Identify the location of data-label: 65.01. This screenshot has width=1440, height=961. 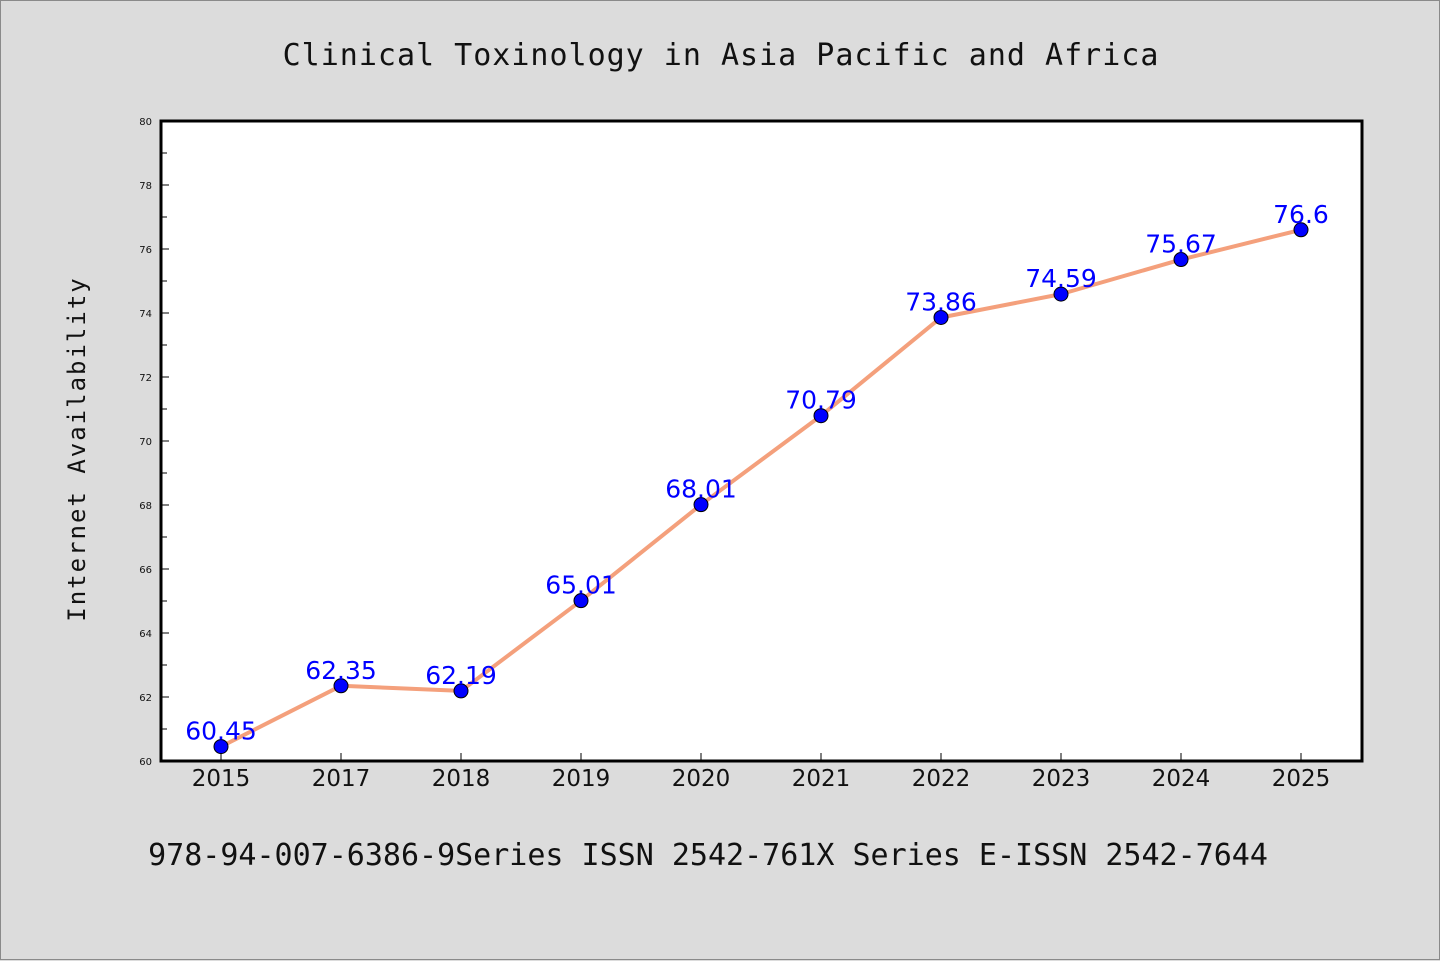
(581, 585).